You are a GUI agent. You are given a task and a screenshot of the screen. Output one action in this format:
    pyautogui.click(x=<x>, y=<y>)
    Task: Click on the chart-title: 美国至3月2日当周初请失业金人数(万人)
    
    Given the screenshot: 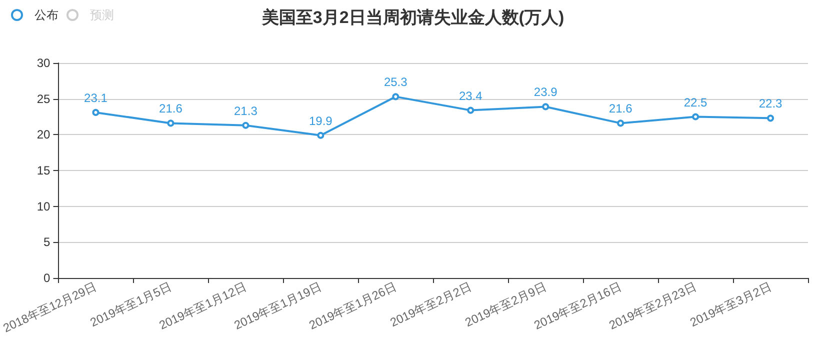 What is the action you would take?
    pyautogui.click(x=412, y=17)
    